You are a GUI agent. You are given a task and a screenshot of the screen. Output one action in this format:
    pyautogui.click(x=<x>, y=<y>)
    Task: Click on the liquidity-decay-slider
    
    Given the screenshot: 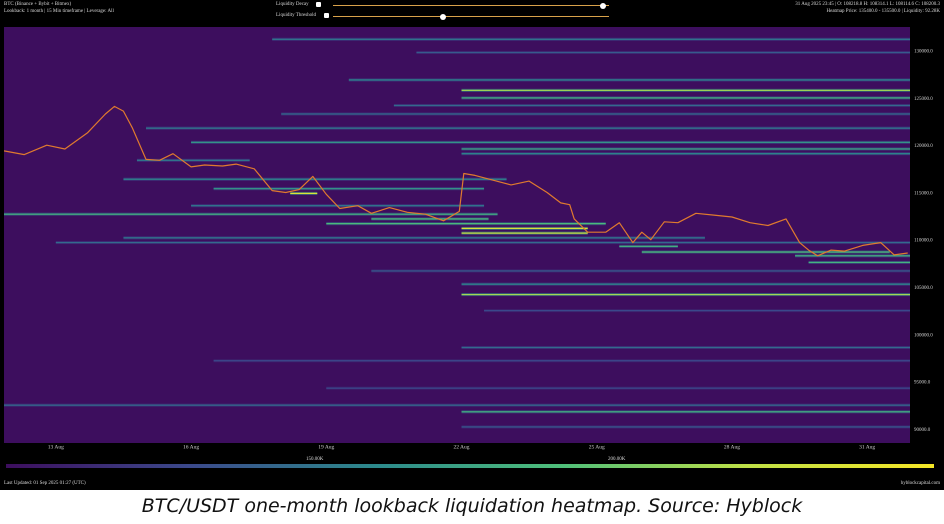 What is the action you would take?
    pyautogui.click(x=471, y=5)
    